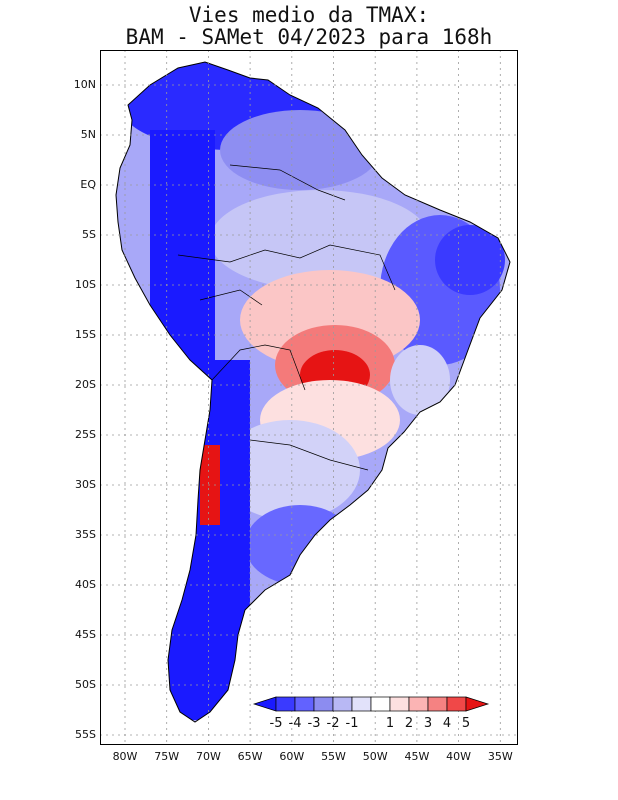 The width and height of the screenshot is (618, 800). What do you see at coordinates (286, 317) in the screenshot?
I see `country-borders` at bounding box center [286, 317].